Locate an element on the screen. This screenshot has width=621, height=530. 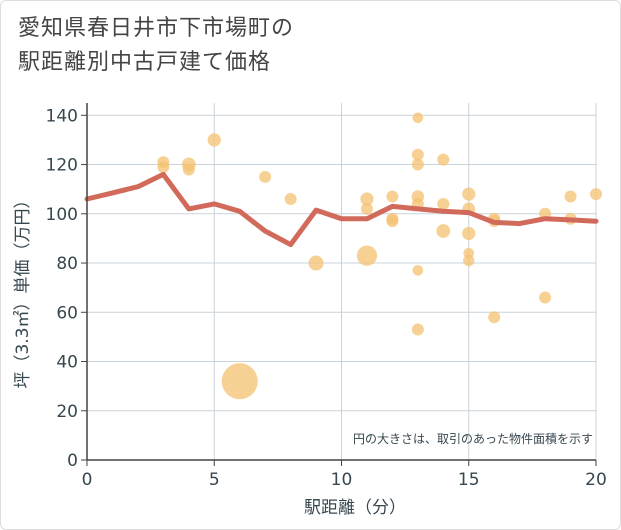
chart-title: 愛知県春日井市下市場町の 駅距離別中古戸建て価格 is located at coordinates (156, 46).